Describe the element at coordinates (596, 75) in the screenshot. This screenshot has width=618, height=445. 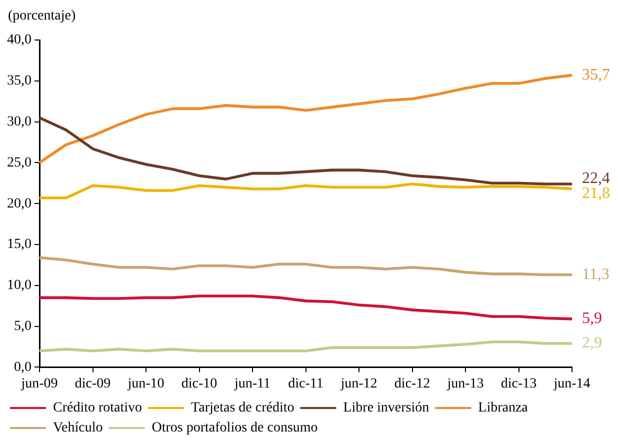
I see `data-label: 35,7` at that location.